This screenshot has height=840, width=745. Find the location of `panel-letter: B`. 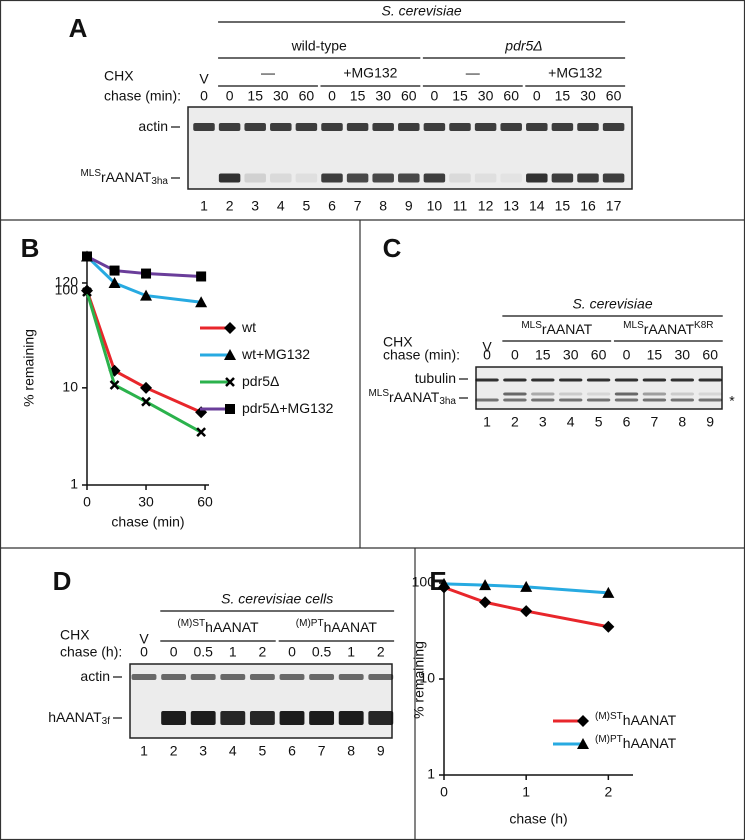

panel-letter: B is located at coordinates (30, 248).